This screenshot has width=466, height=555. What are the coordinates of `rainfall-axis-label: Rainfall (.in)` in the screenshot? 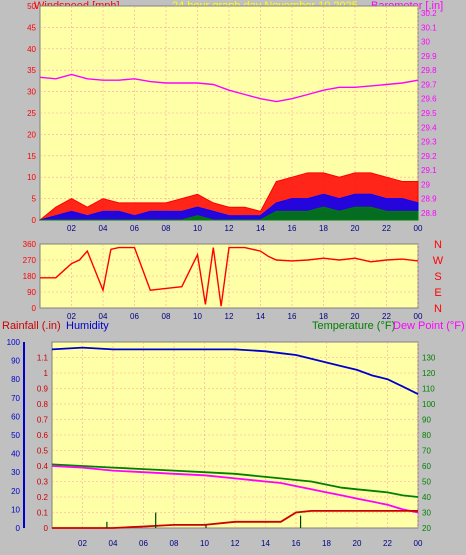 It's located at (31, 326).